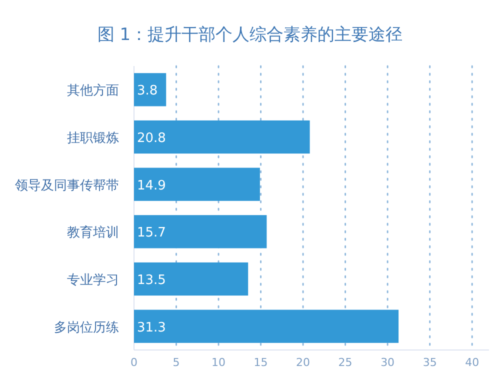  What do you see at coordinates (387, 362) in the screenshot?
I see `x-tick-label: 30` at bounding box center [387, 362].